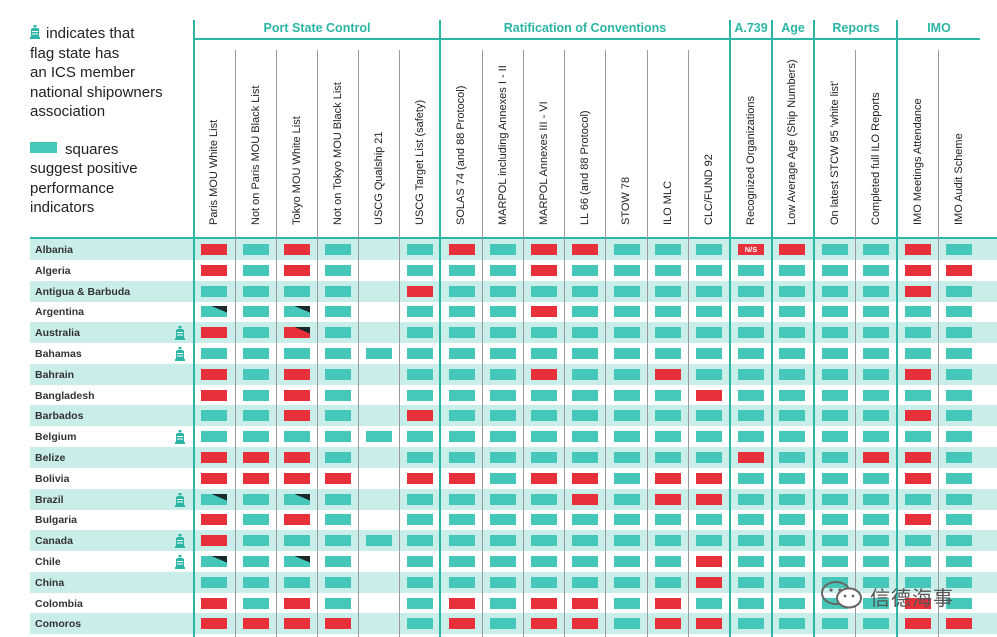  Describe the element at coordinates (513, 582) in the screenshot. I see `table-row: China` at that location.